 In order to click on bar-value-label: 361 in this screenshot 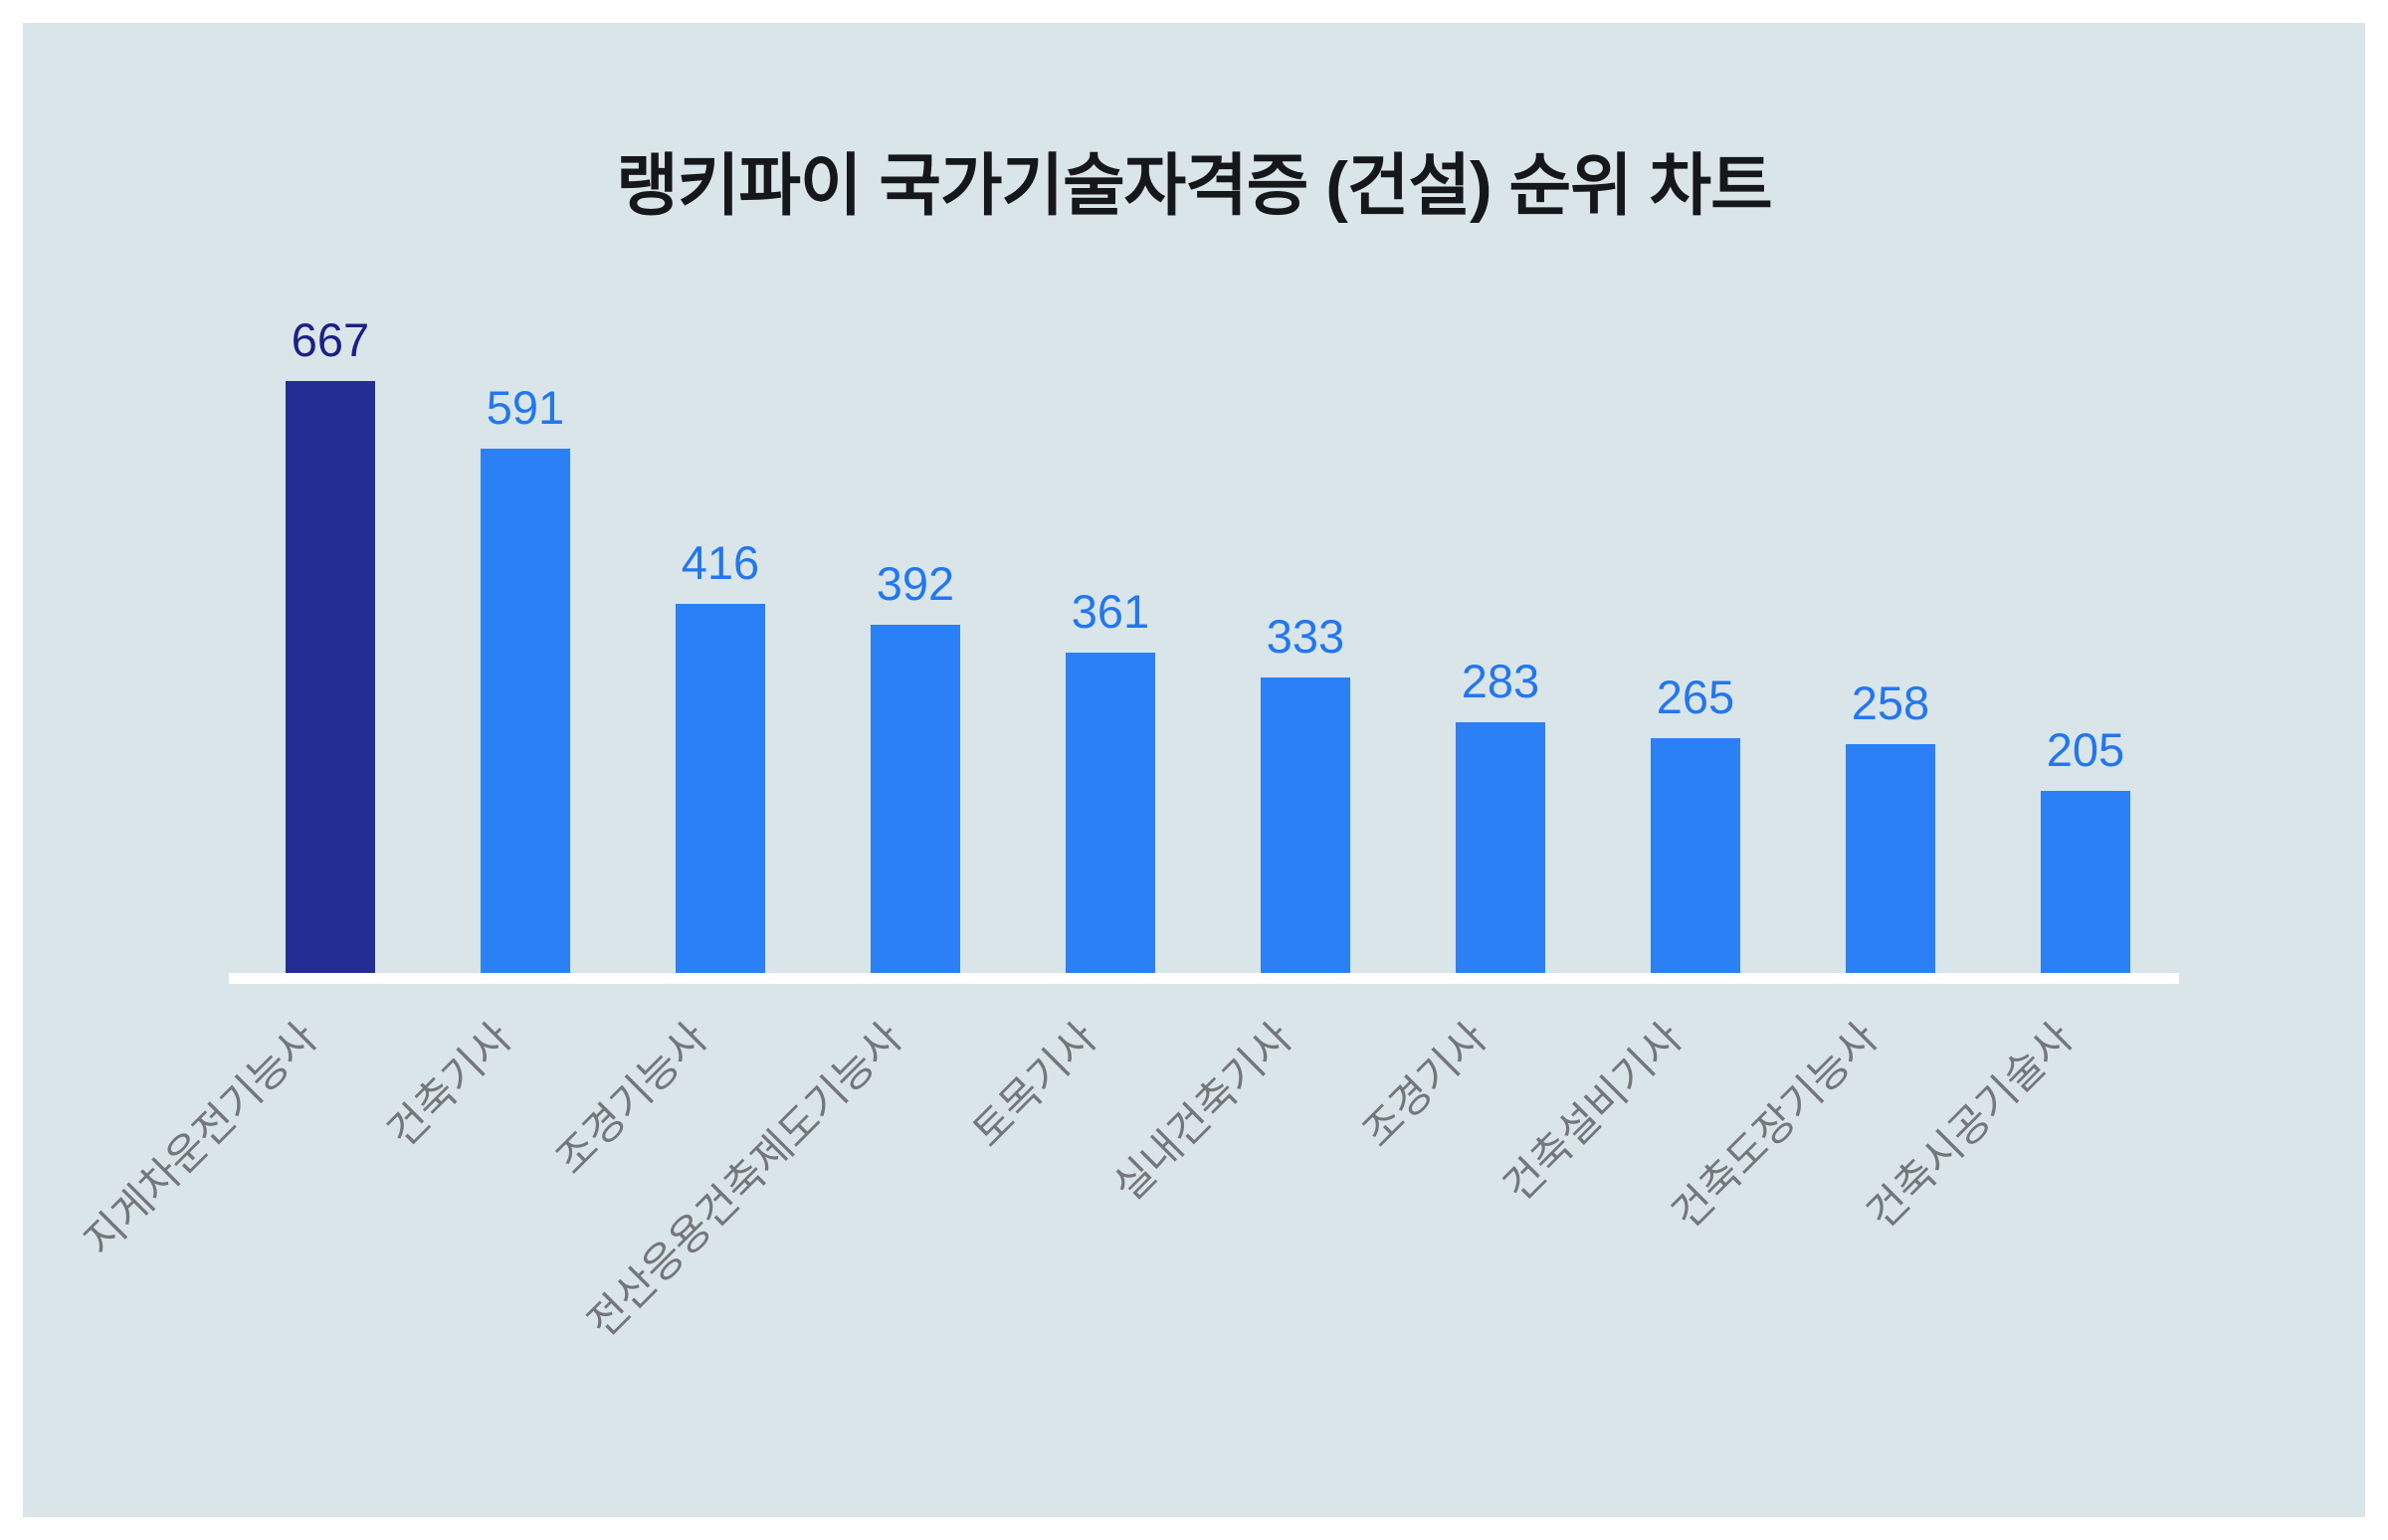, I will do `click(1110, 611)`.